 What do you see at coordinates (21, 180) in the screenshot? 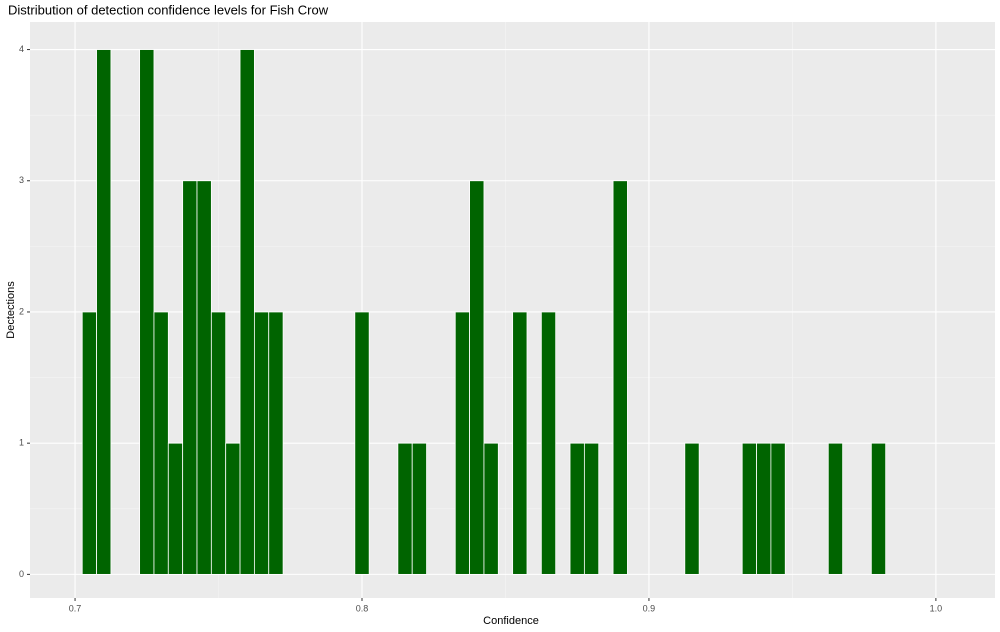
I see `y-tick-label: 3` at bounding box center [21, 180].